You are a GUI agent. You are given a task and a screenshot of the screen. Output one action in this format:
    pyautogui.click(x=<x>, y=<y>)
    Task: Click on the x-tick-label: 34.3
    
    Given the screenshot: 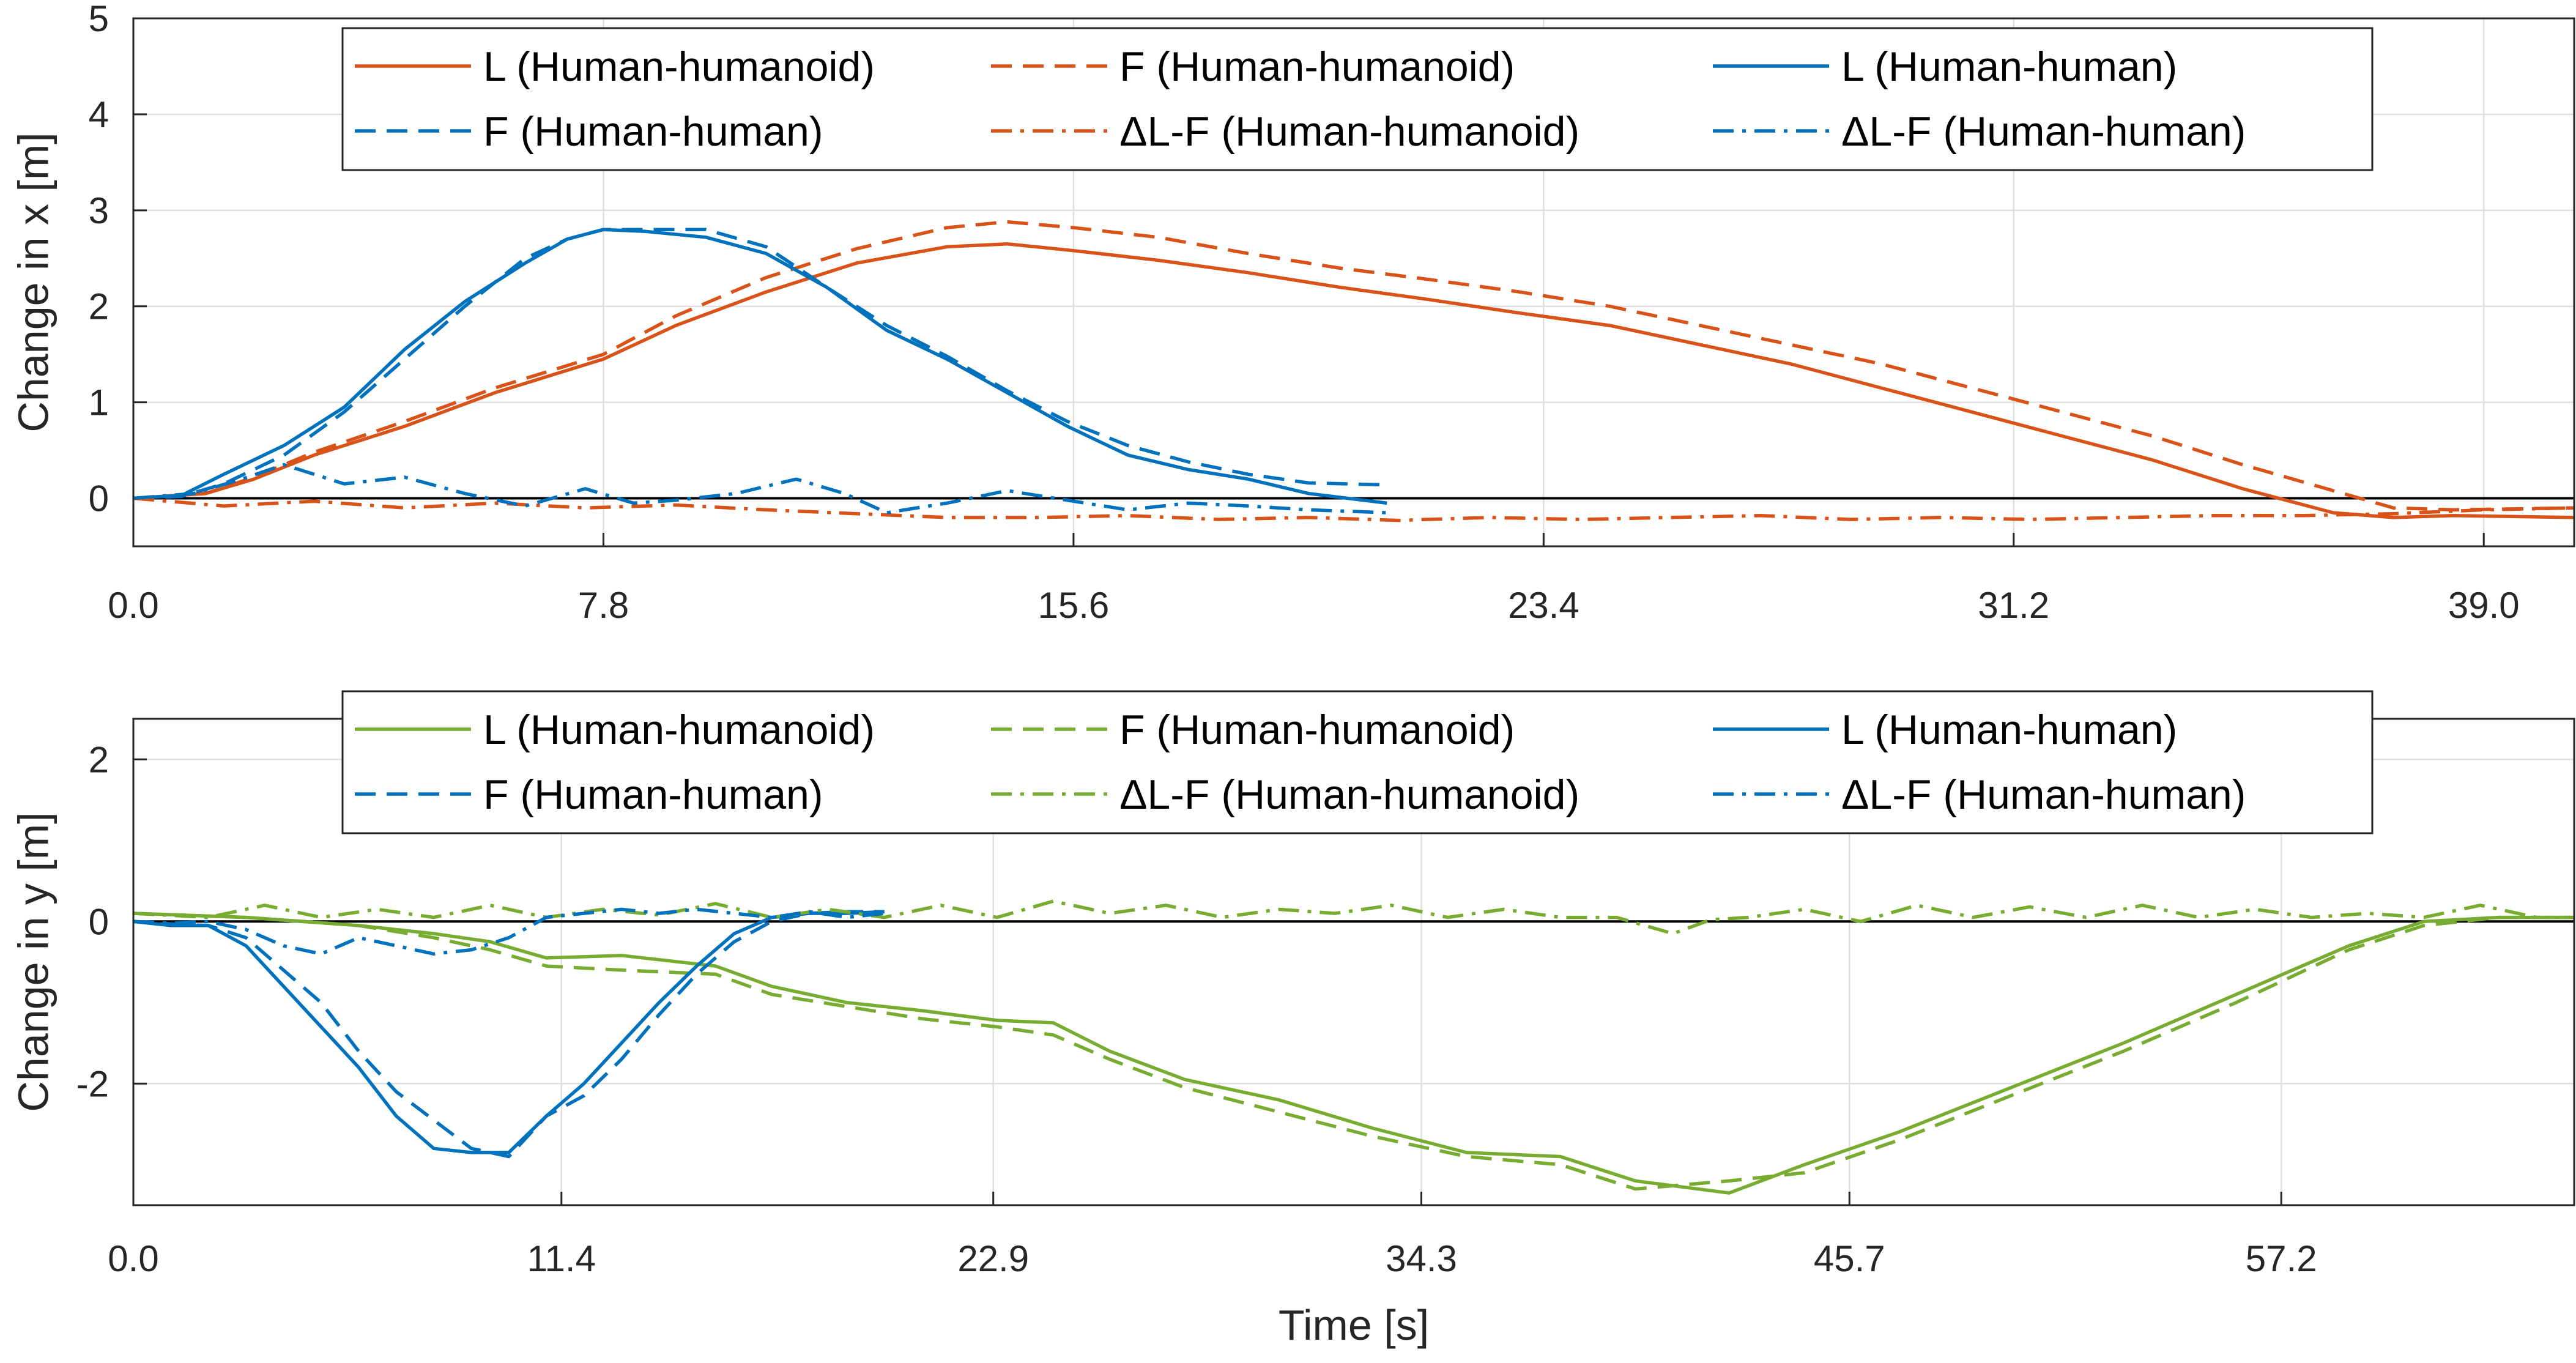 What is the action you would take?
    pyautogui.click(x=1421, y=1258)
    